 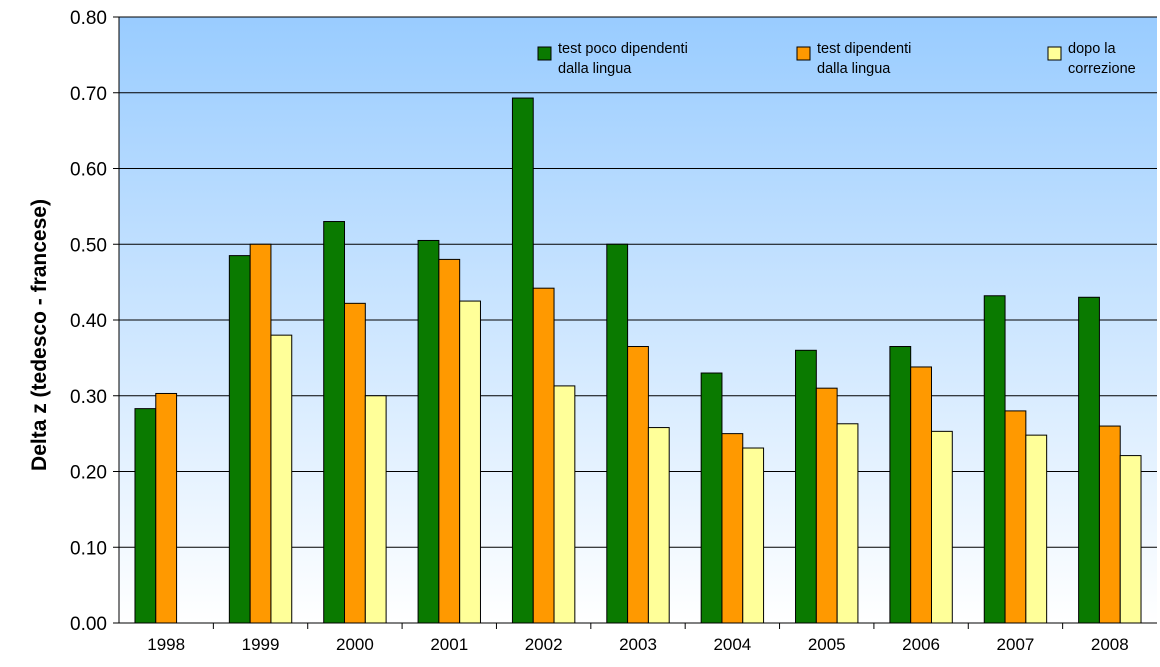 What do you see at coordinates (1110, 644) in the screenshot?
I see `x-tick-label: 2008` at bounding box center [1110, 644].